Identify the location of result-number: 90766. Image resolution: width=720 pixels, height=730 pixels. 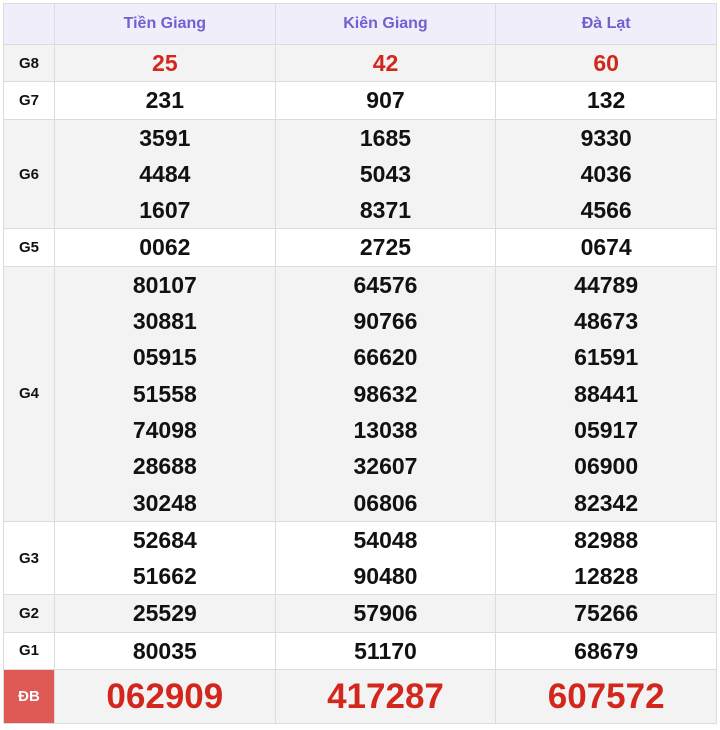
(385, 321).